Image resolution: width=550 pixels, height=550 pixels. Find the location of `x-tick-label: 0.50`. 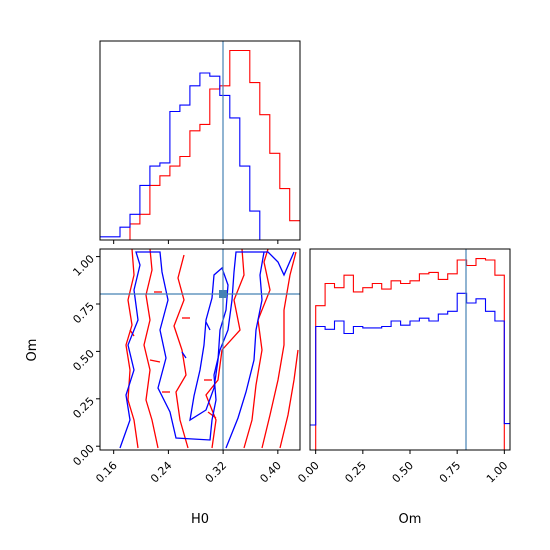

x-tick-label: 0.50 is located at coordinates (403, 472).